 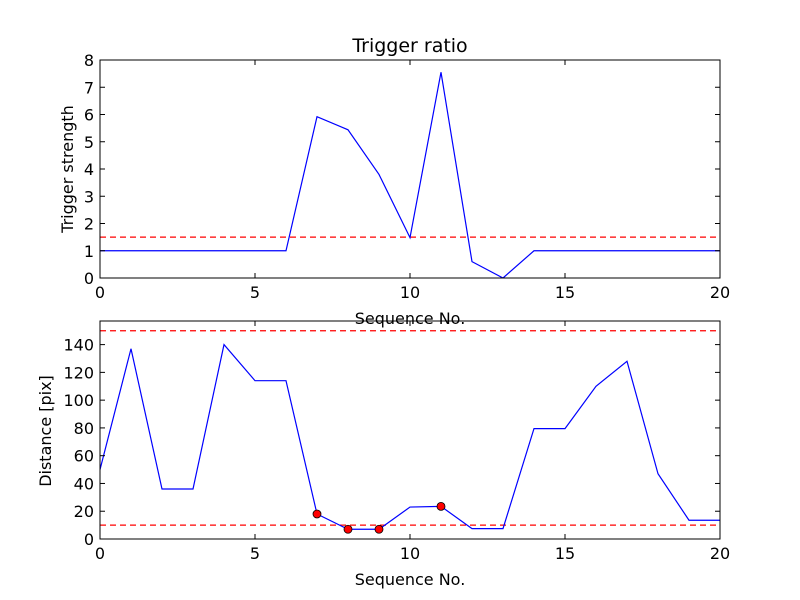 What do you see at coordinates (78, 372) in the screenshot?
I see `y-tick-label: 120` at bounding box center [78, 372].